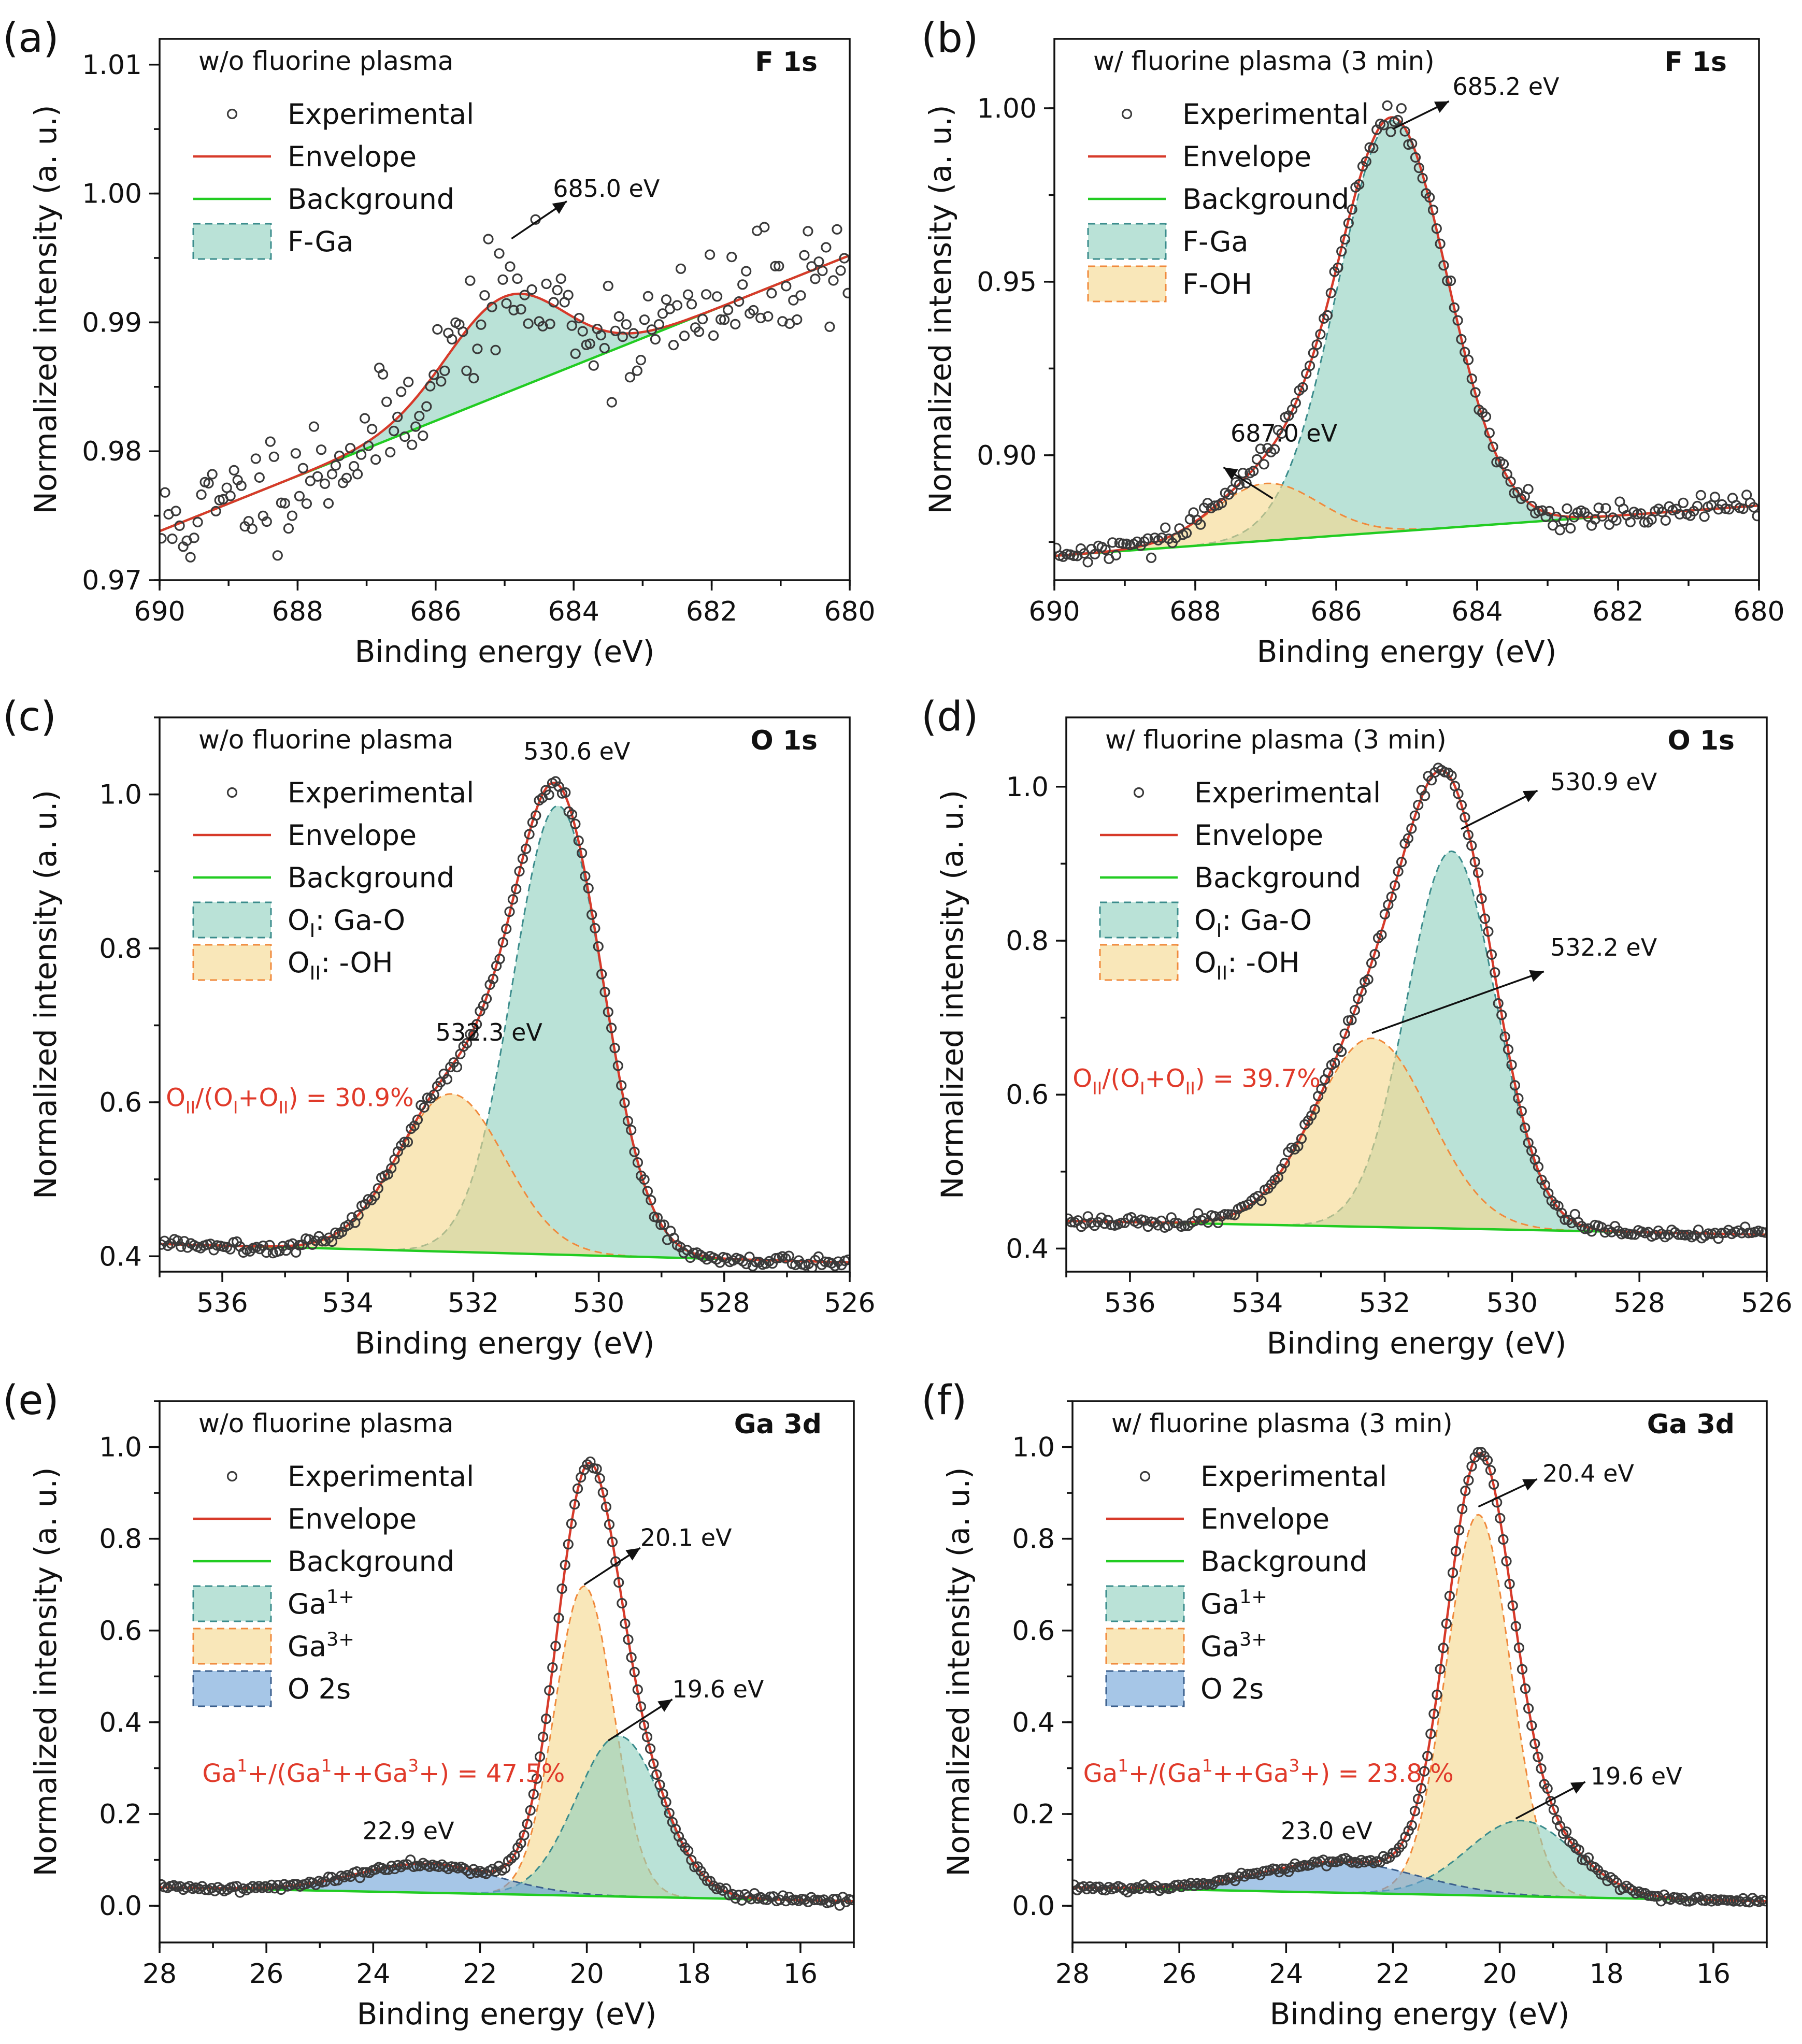 Image resolution: width=1802 pixels, height=2044 pixels. Describe the element at coordinates (1603, 782) in the screenshot. I see `peak-annotation: 530.9 eV` at that location.